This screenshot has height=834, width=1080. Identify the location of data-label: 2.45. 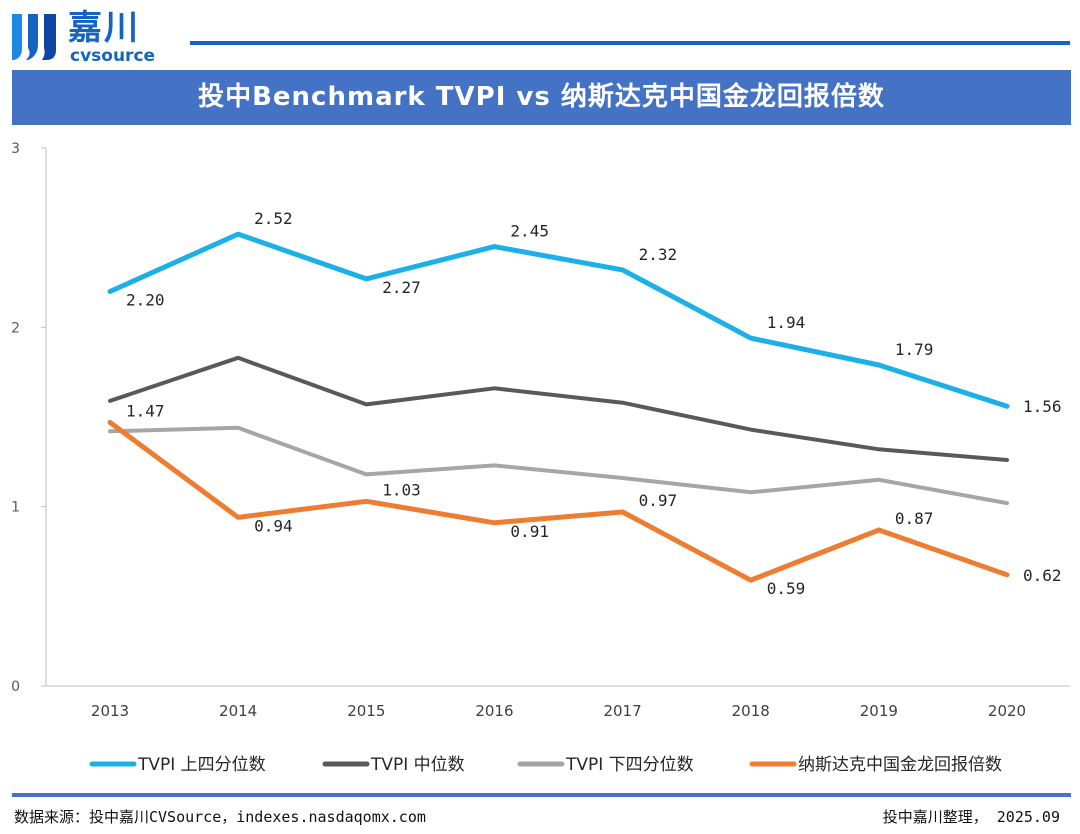
(529, 231).